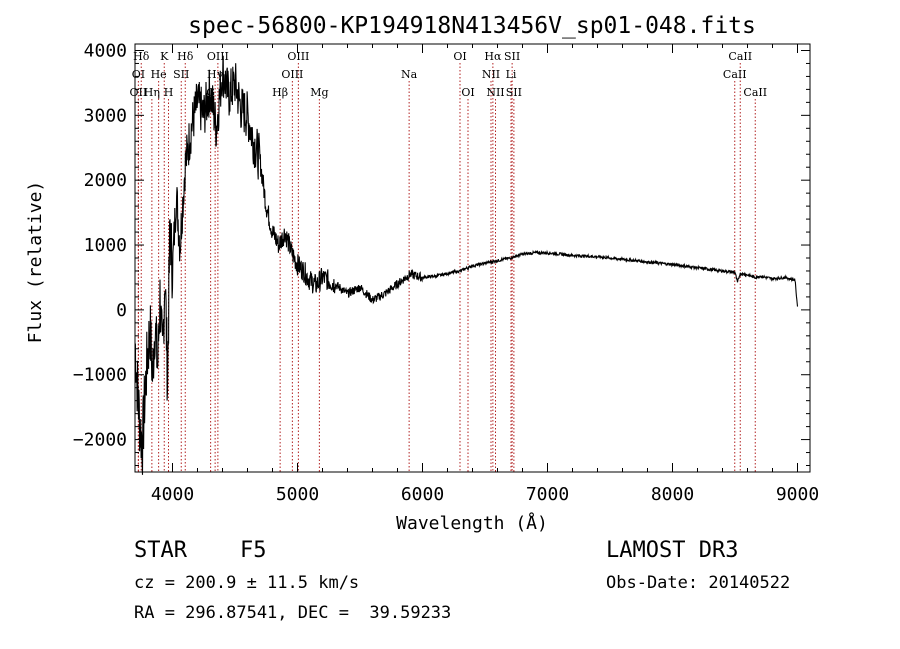 Image resolution: width=900 pixels, height=649 pixels. I want to click on y-tick-label: 3000, so click(105, 115).